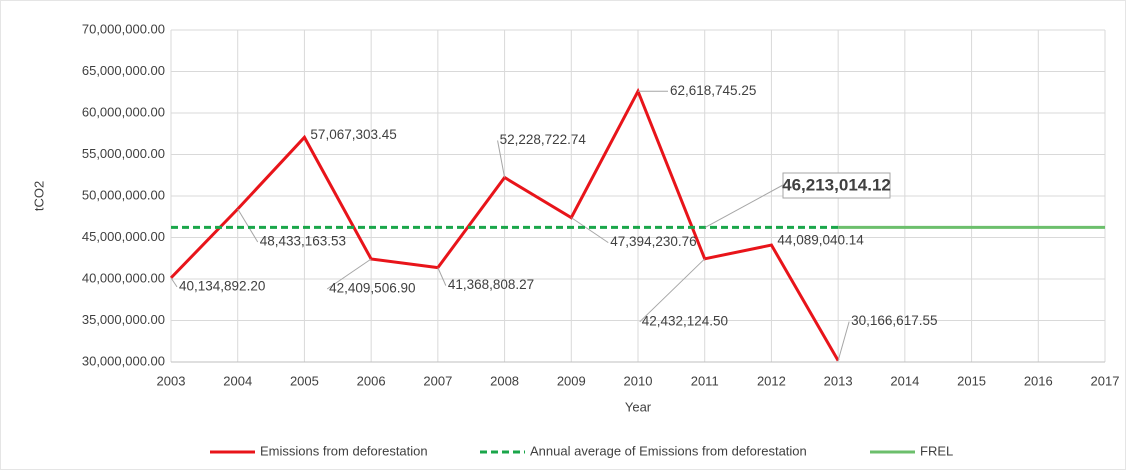 Image resolution: width=1126 pixels, height=470 pixels. Describe the element at coordinates (638, 380) in the screenshot. I see `x-tick-label: 2010` at that location.